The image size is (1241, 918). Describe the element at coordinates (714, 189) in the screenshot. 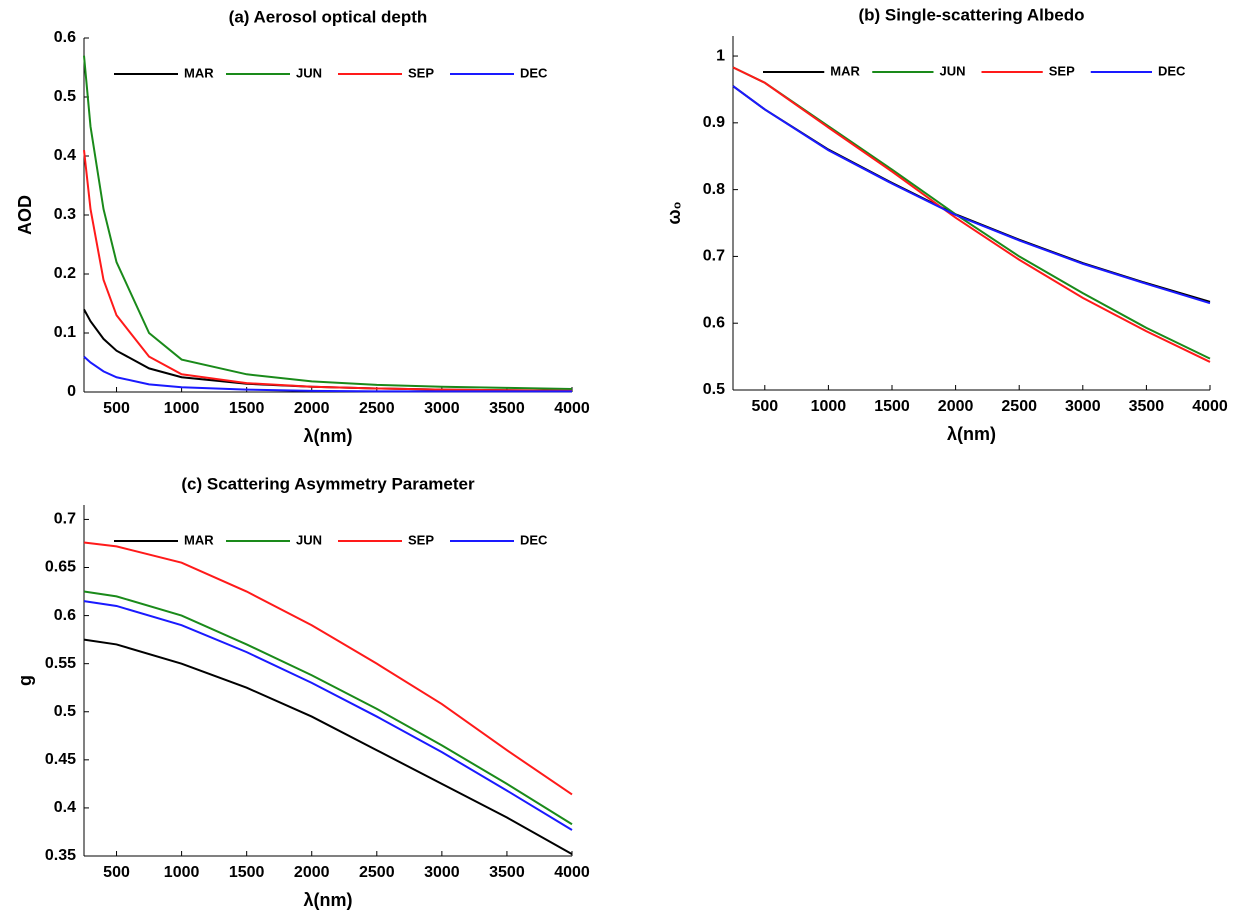

I see `y-tick-label: 0.8` at that location.